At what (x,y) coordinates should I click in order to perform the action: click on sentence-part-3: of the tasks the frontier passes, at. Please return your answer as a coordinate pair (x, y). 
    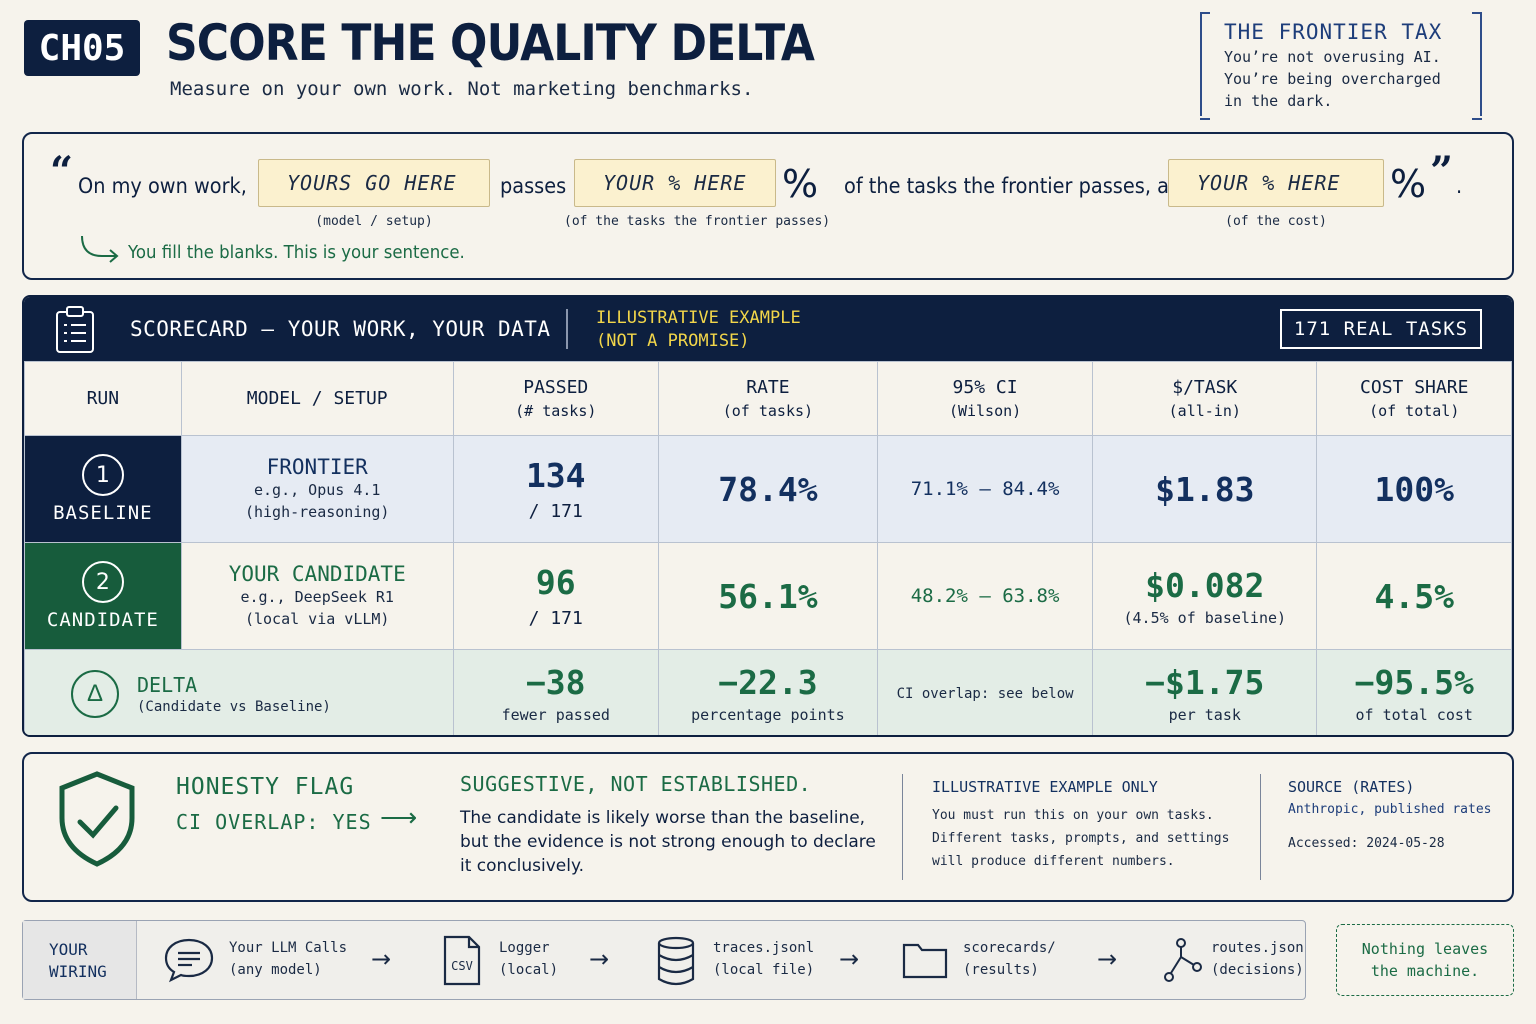
    Looking at the image, I should click on (1010, 186).